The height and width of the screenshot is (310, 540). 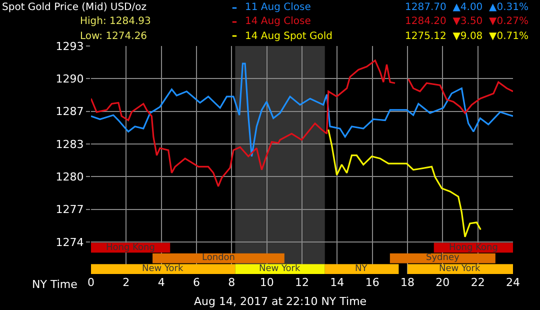 I want to click on text: 1287.70 ▲4.00 ▲0.31%, so click(x=466, y=7).